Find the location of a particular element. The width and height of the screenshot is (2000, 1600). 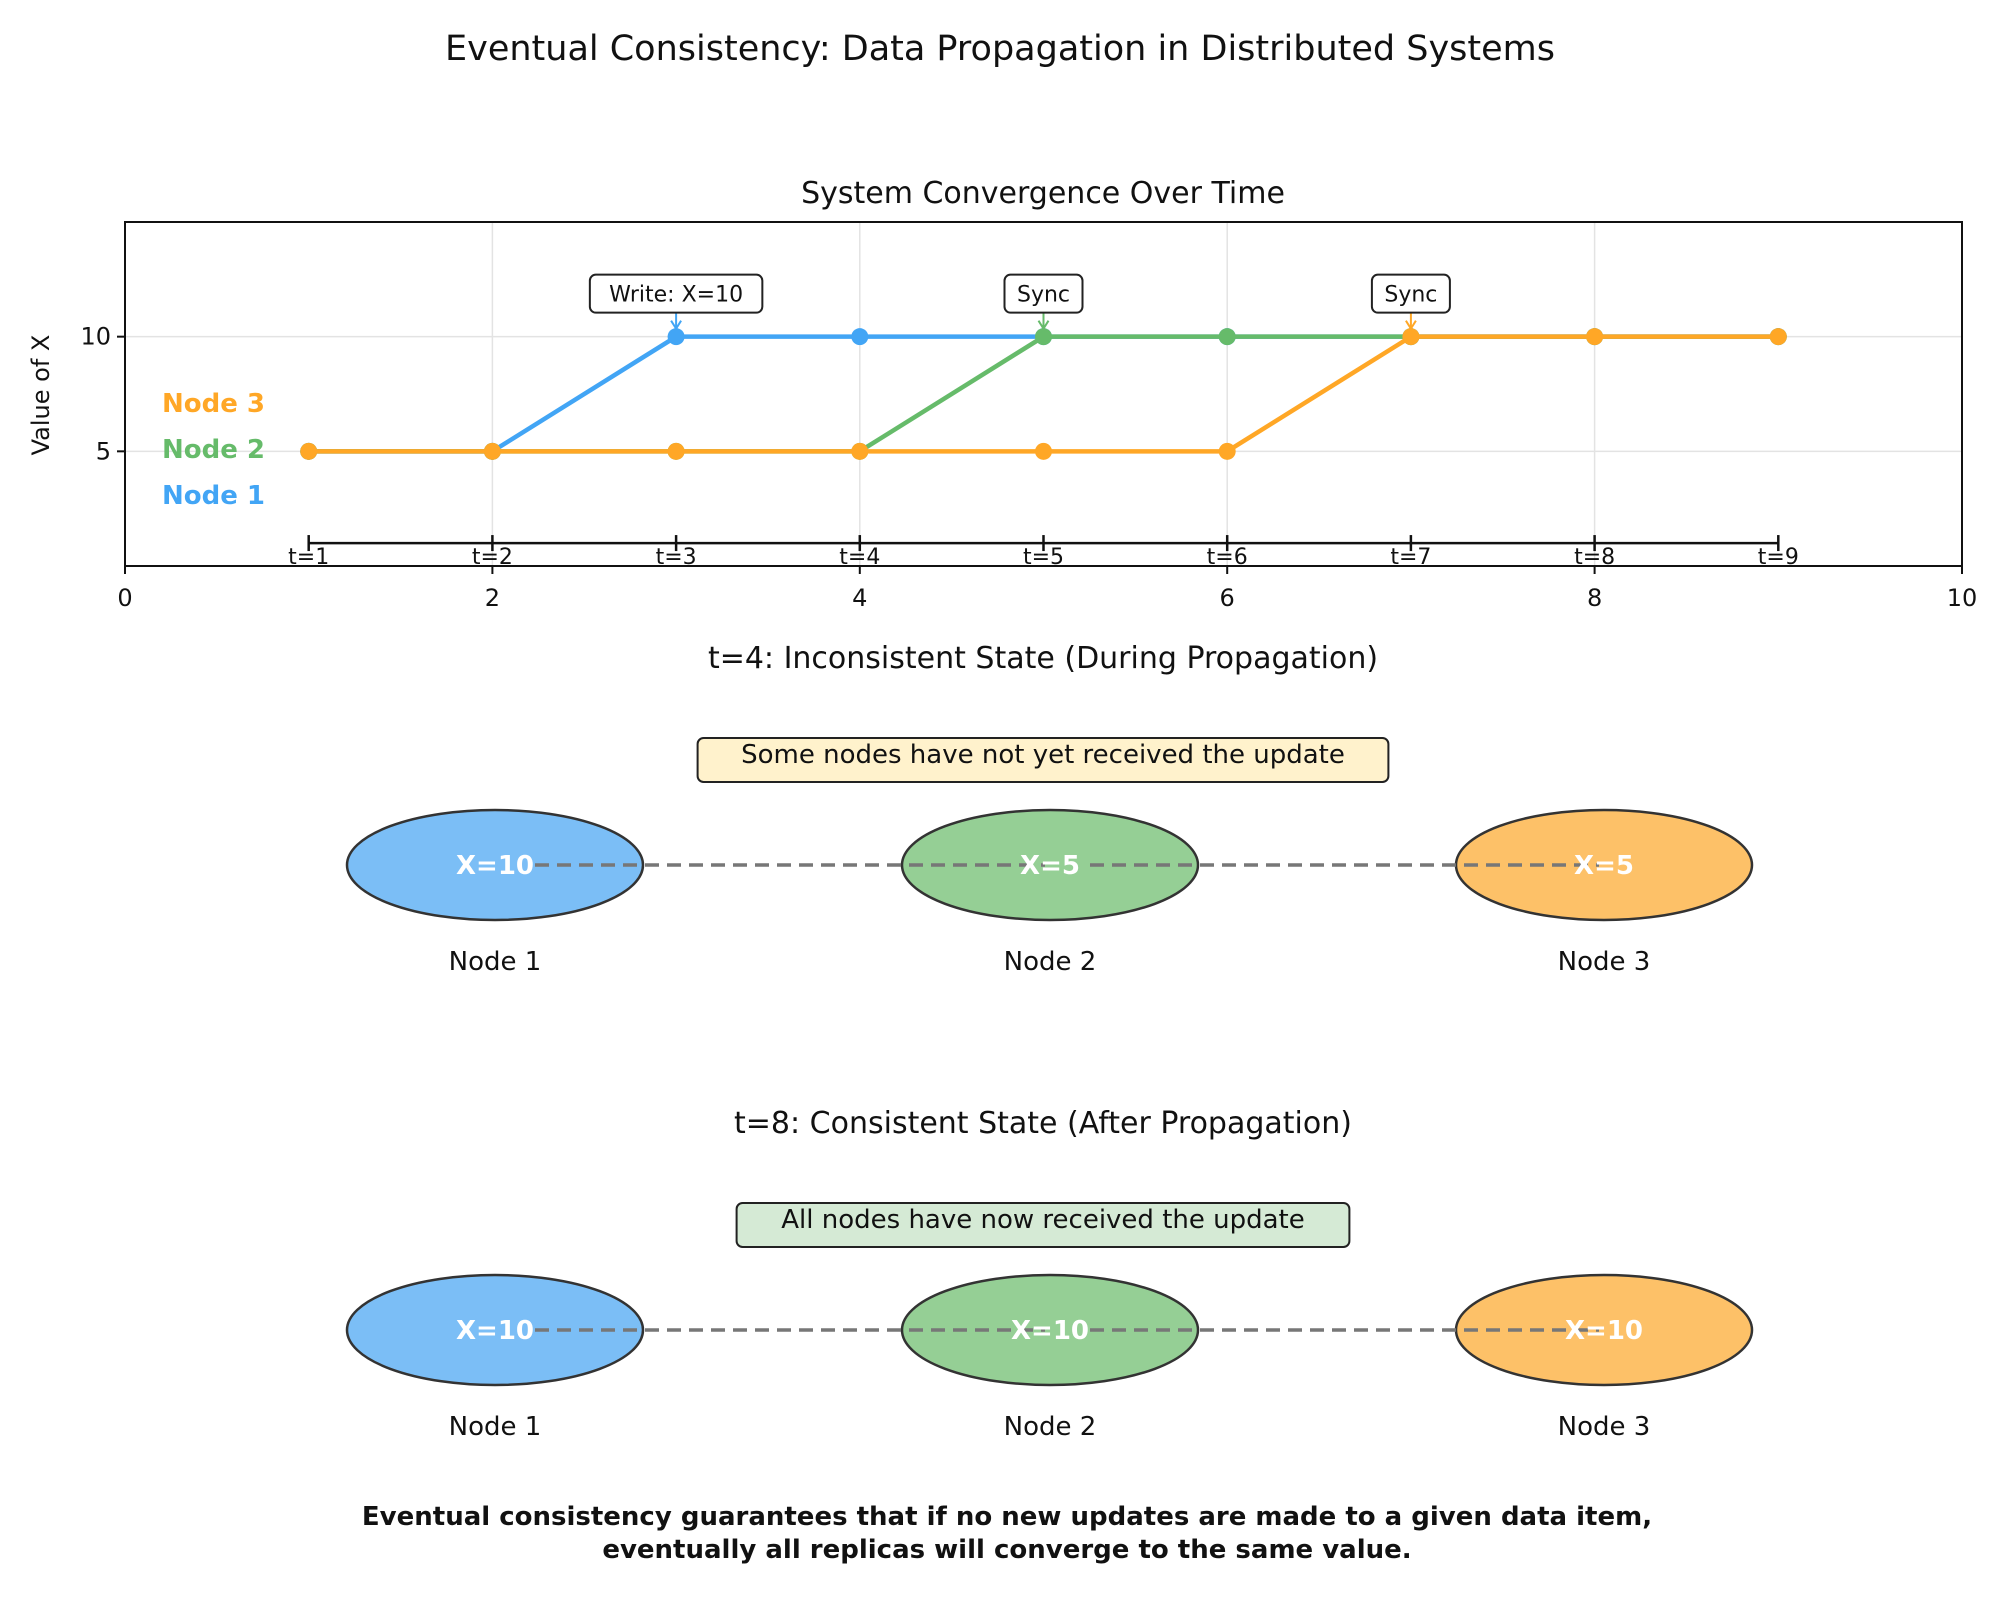

y-tick-label: 5 is located at coordinates (103, 451).